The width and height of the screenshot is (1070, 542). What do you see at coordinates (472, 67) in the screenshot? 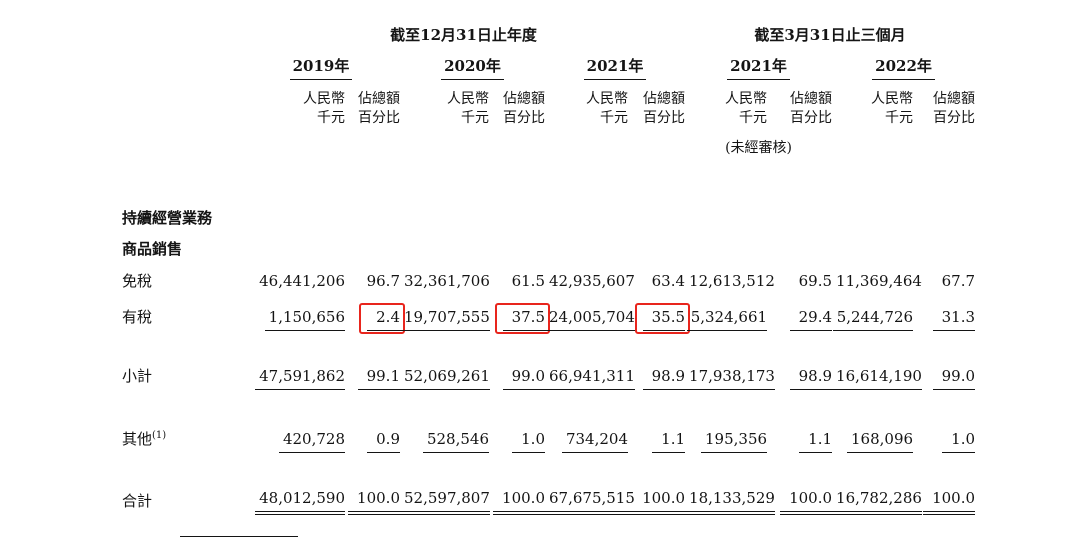
I see `year-header-2020: 2020年` at bounding box center [472, 67].